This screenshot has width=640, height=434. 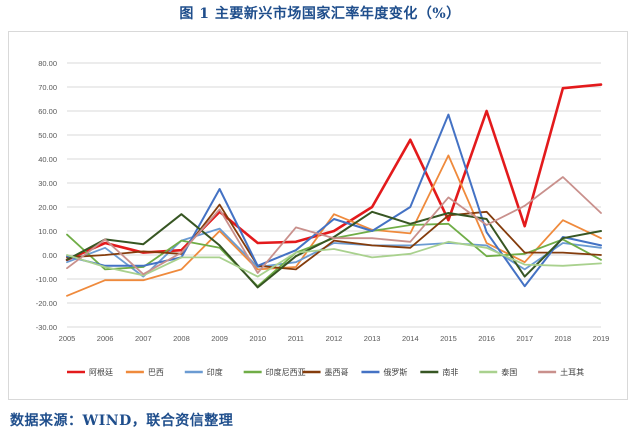 What do you see at coordinates (601, 338) in the screenshot?
I see `x-tick-label: 2019` at bounding box center [601, 338].